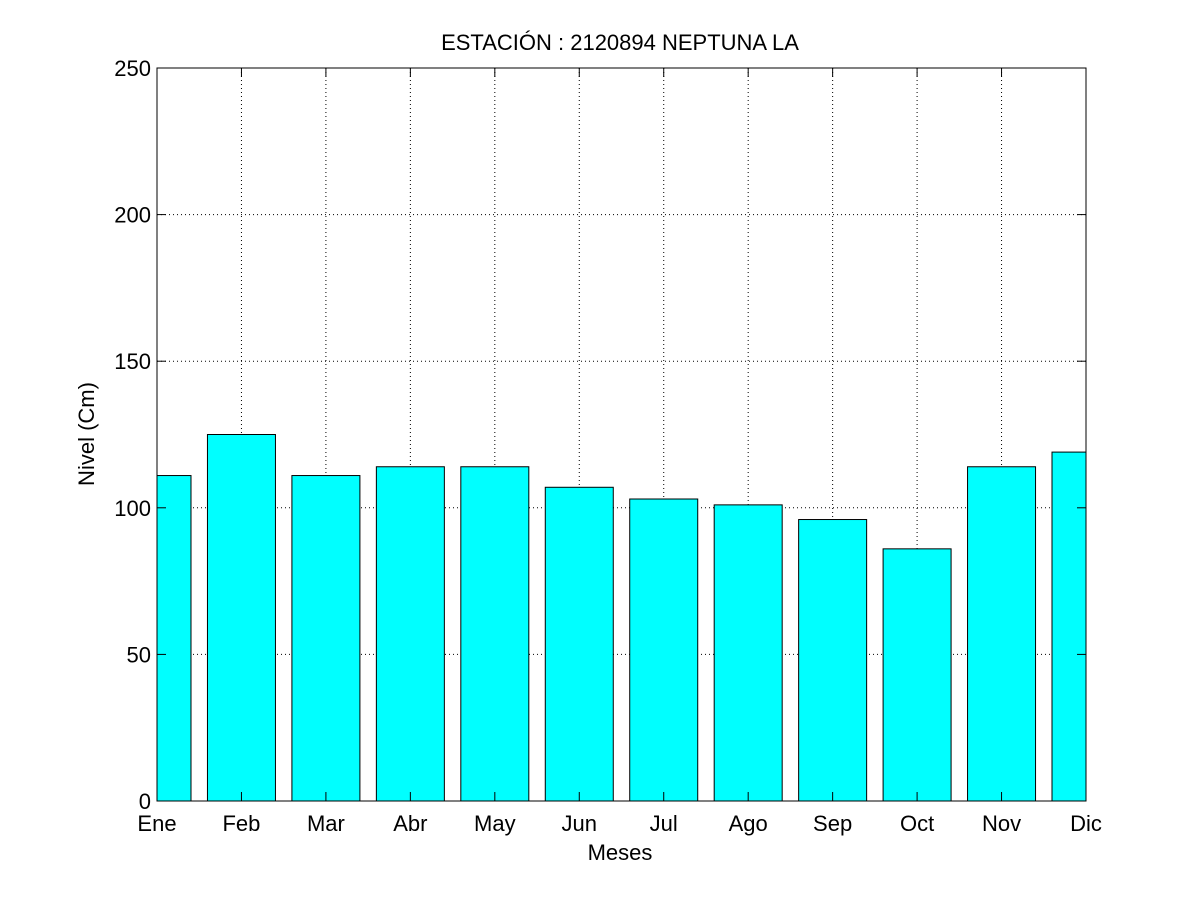  What do you see at coordinates (1002, 633) in the screenshot?
I see `bar-nov` at bounding box center [1002, 633].